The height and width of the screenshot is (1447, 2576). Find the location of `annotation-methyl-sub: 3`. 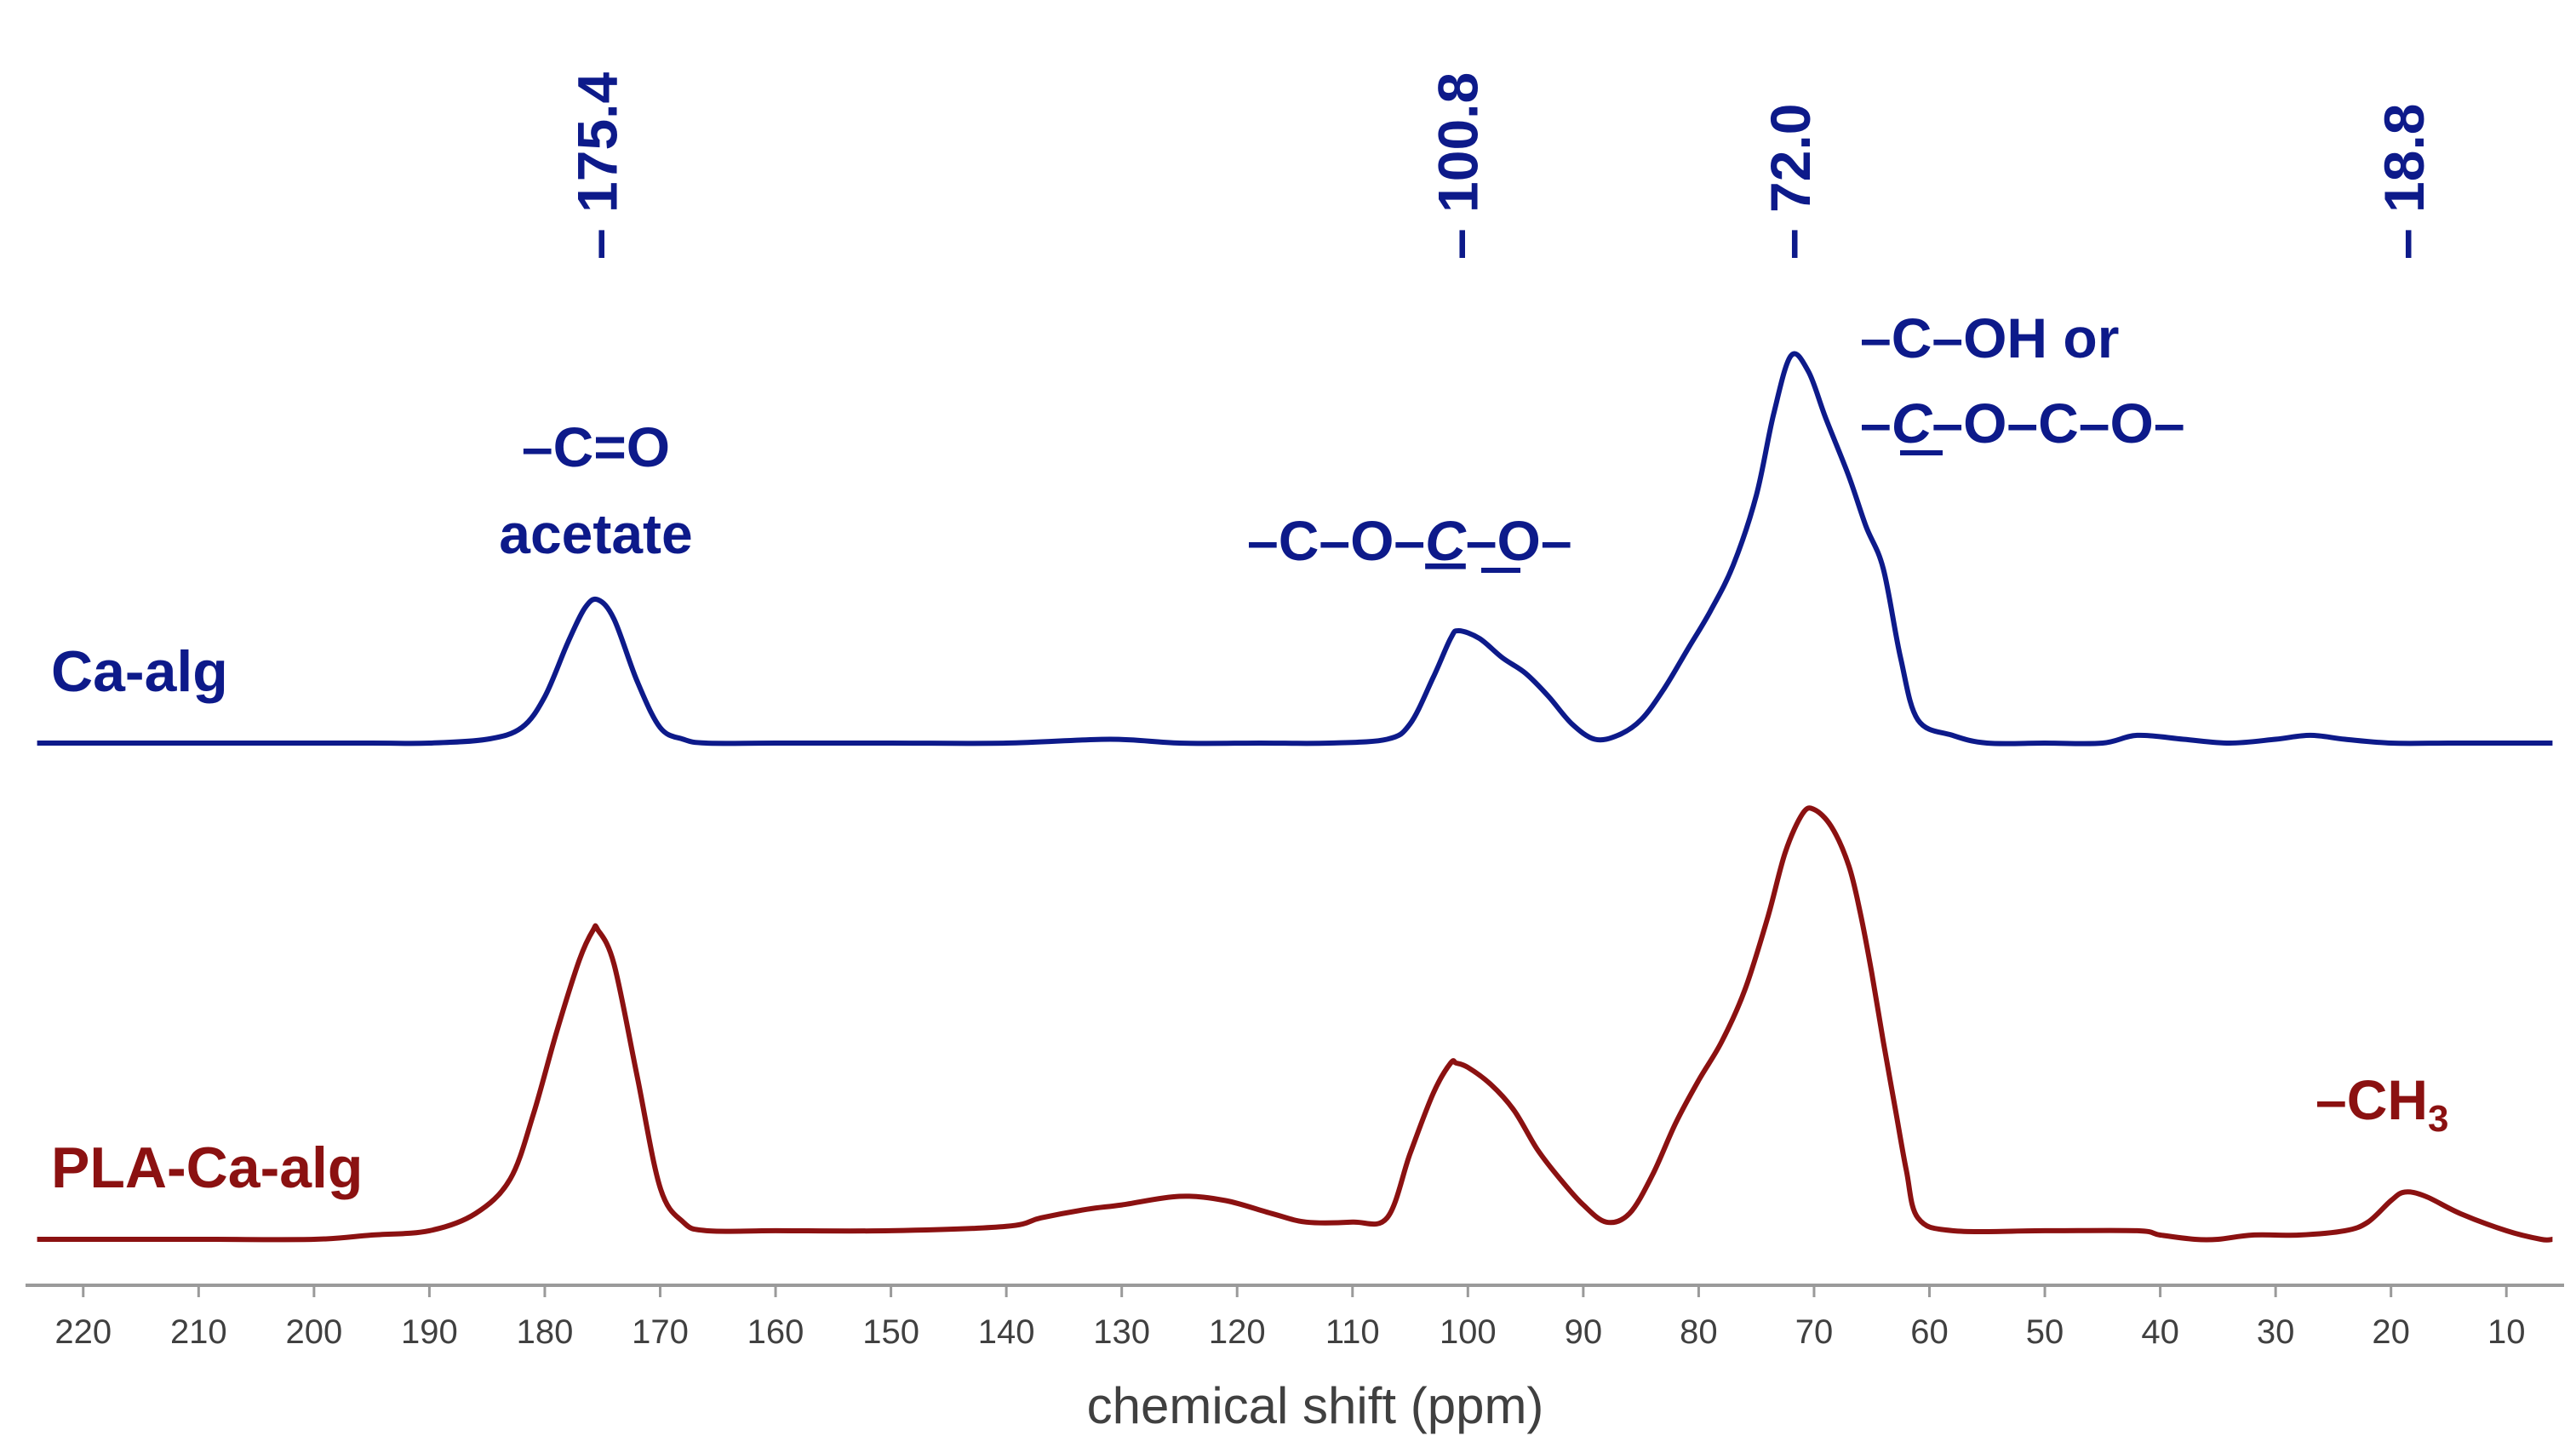

annotation-methyl-sub: 3 is located at coordinates (2438, 1119).